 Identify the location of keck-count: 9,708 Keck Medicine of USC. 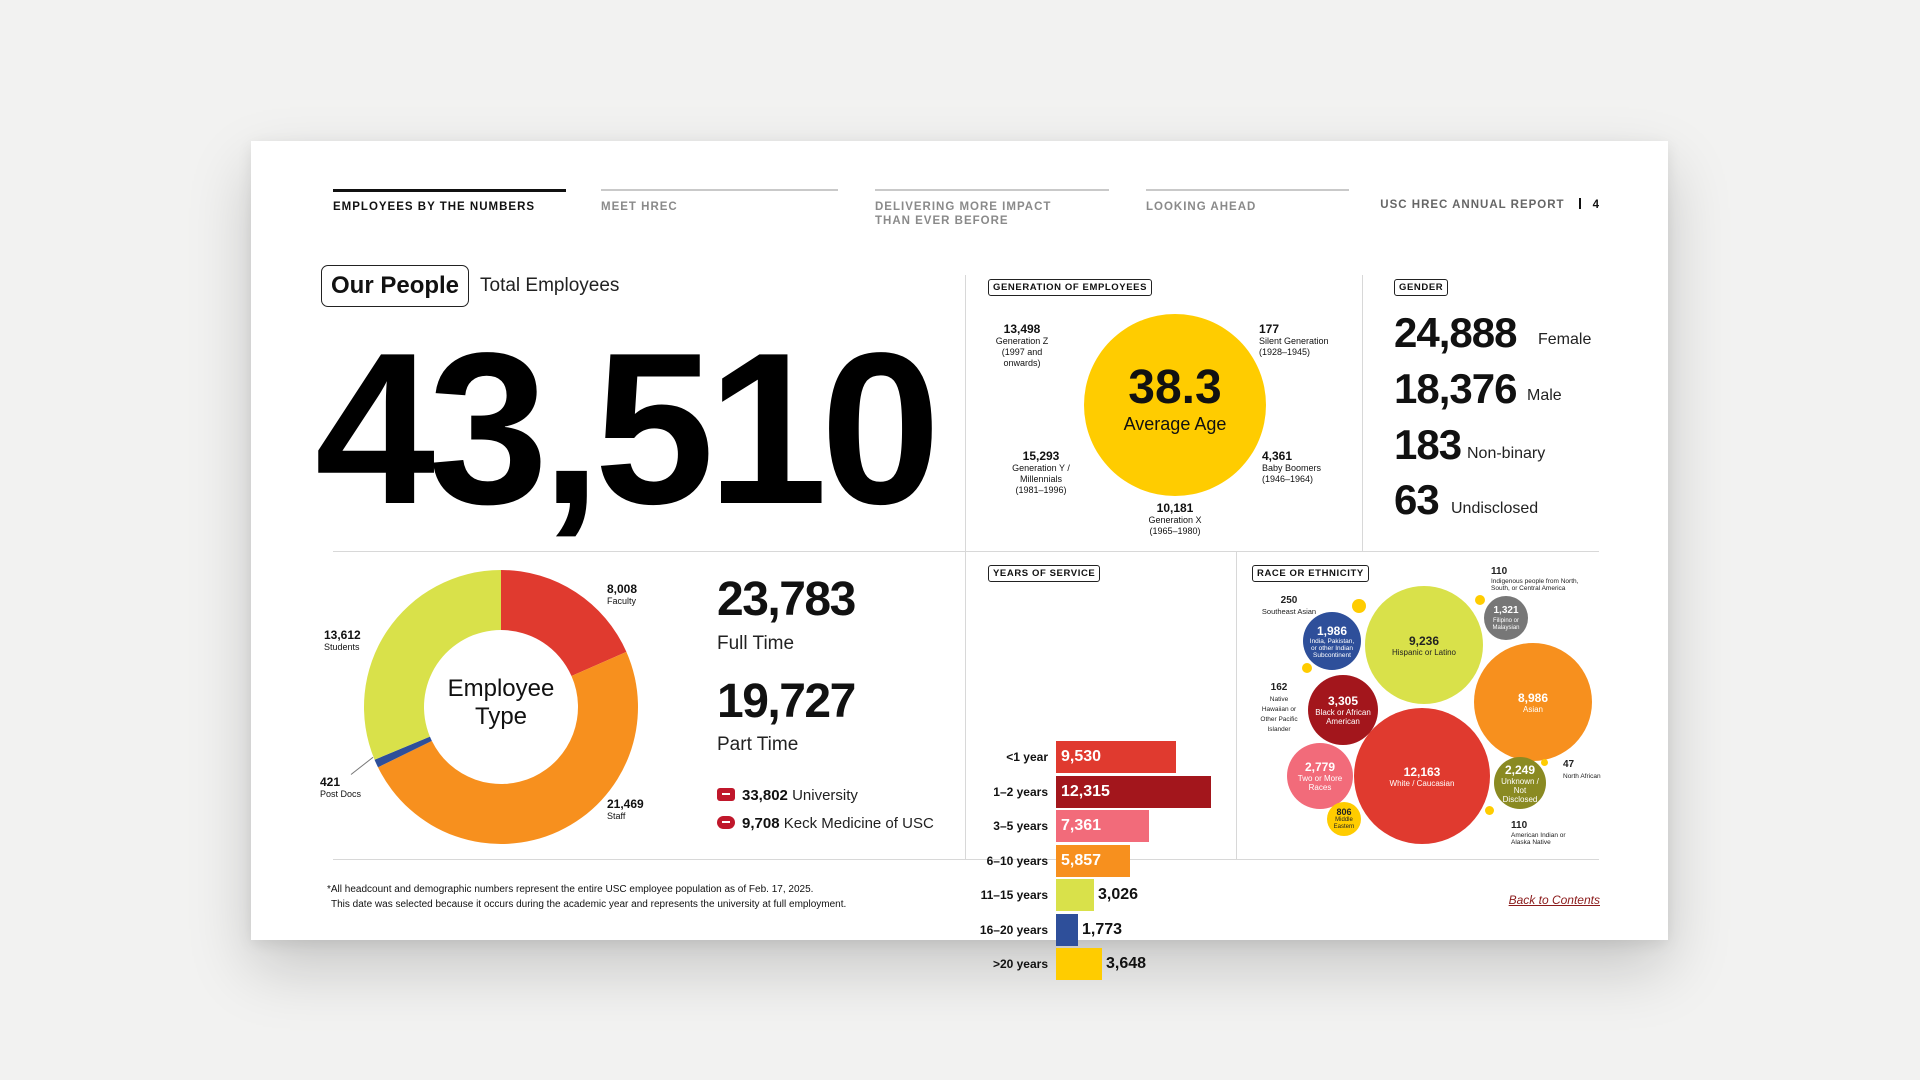
(825, 823).